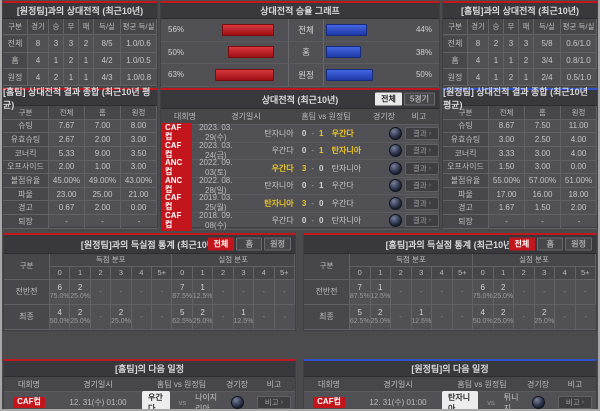 The height and width of the screenshot is (411, 600). I want to click on goal-count: 5, so click(359, 313).